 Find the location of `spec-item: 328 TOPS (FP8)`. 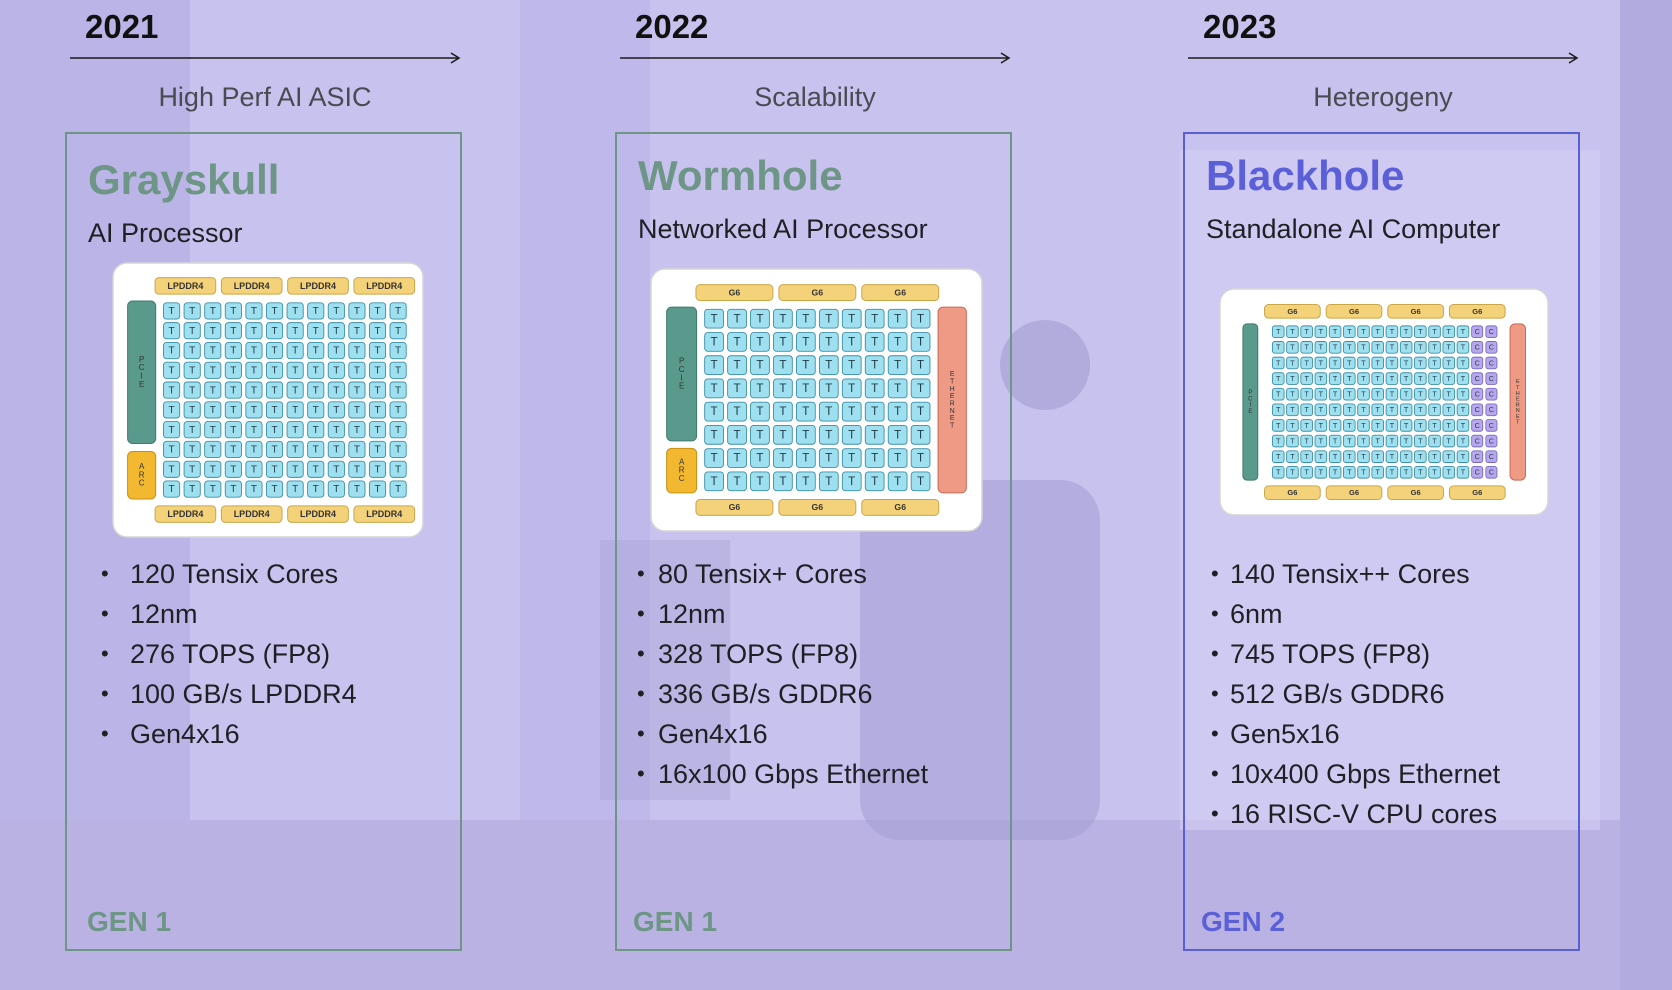

spec-item: 328 TOPS (FP8) is located at coordinates (772, 654).